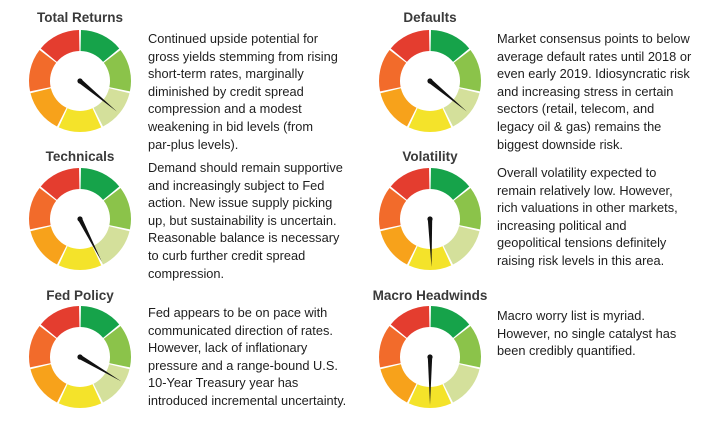 The height and width of the screenshot is (426, 720). Describe the element at coordinates (560, 144) in the screenshot. I see `description-line: biggest downside risk.` at that location.